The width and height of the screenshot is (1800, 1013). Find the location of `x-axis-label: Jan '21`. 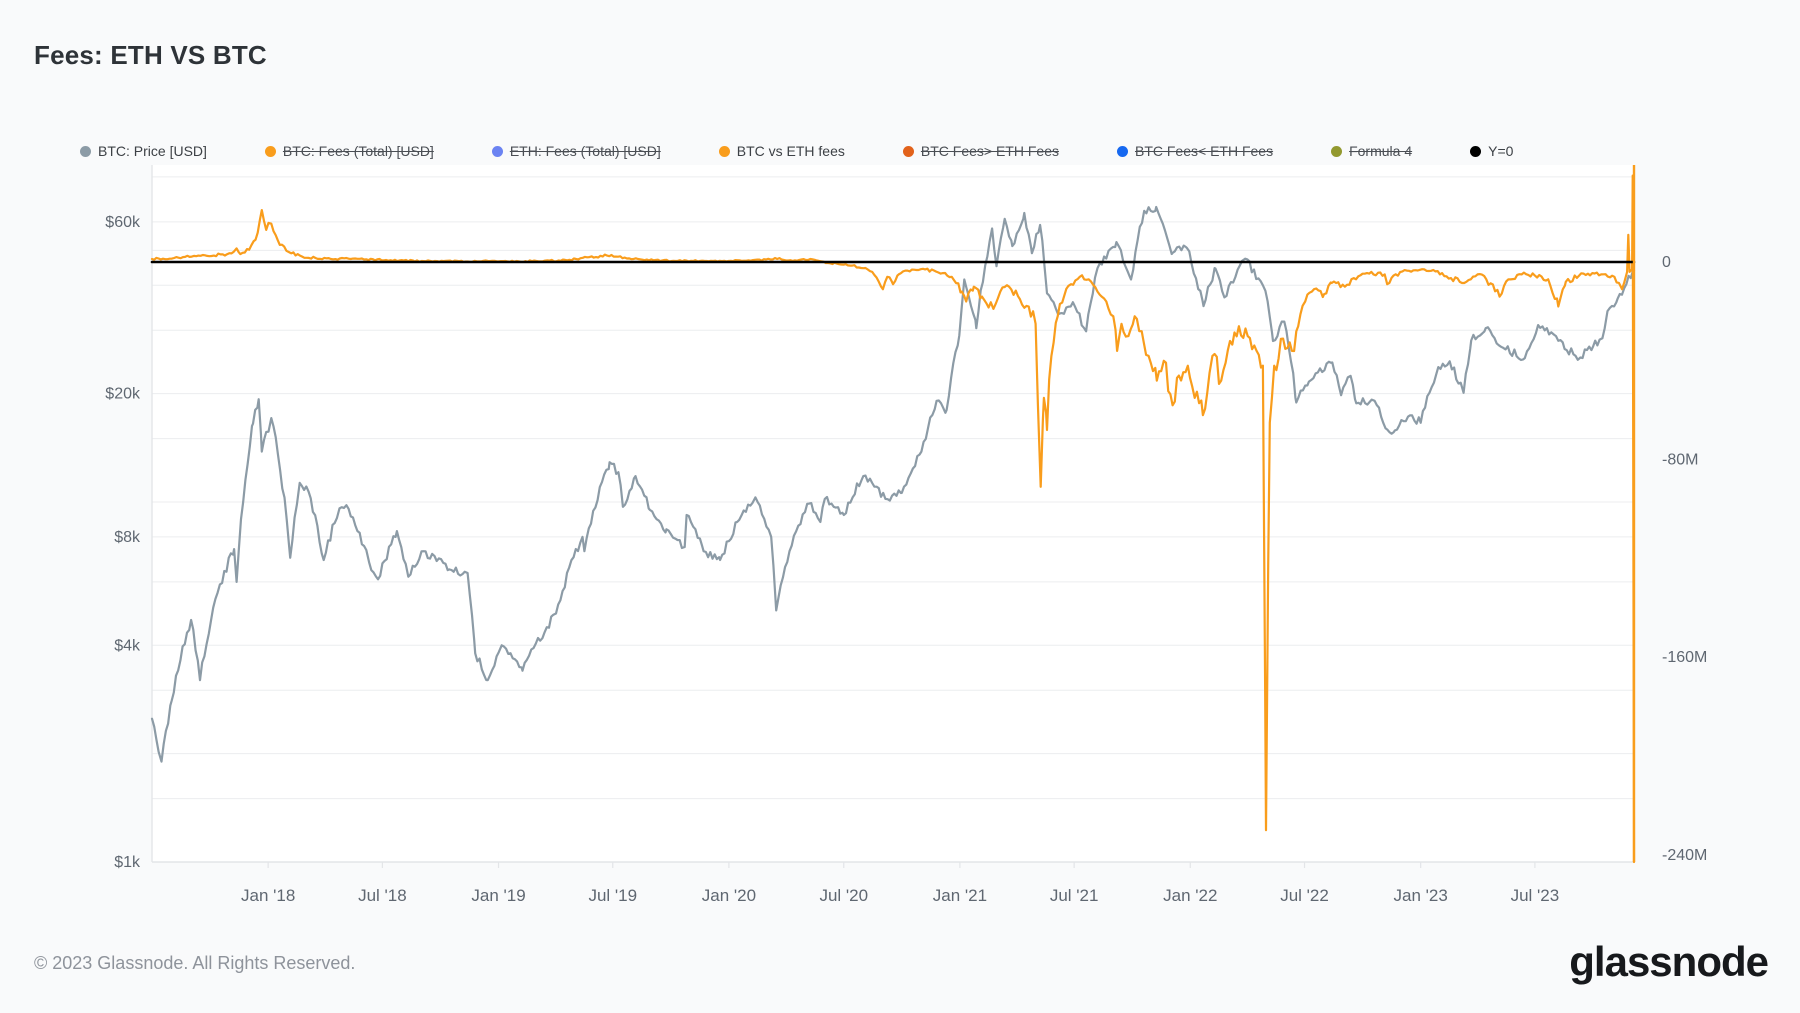

x-axis-label: Jan '21 is located at coordinates (960, 895).